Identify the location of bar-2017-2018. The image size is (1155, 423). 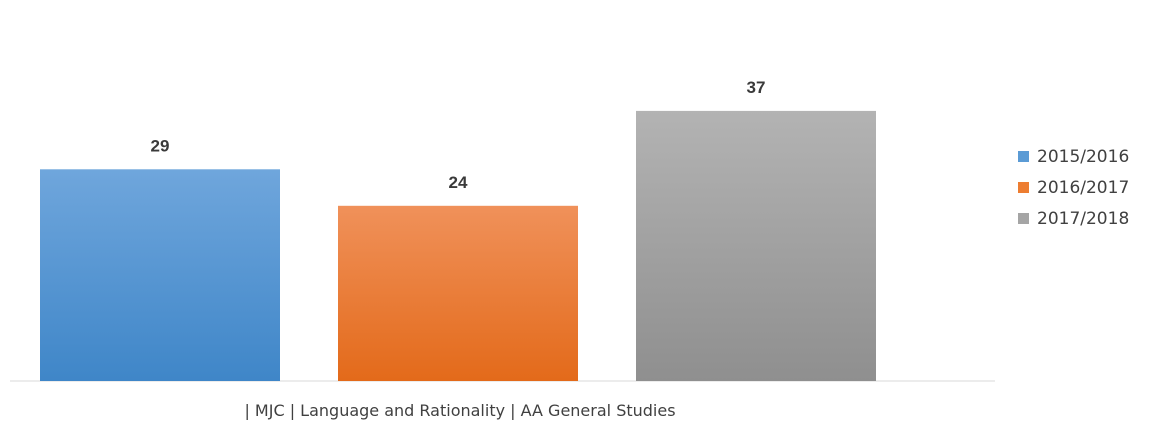
(756, 246).